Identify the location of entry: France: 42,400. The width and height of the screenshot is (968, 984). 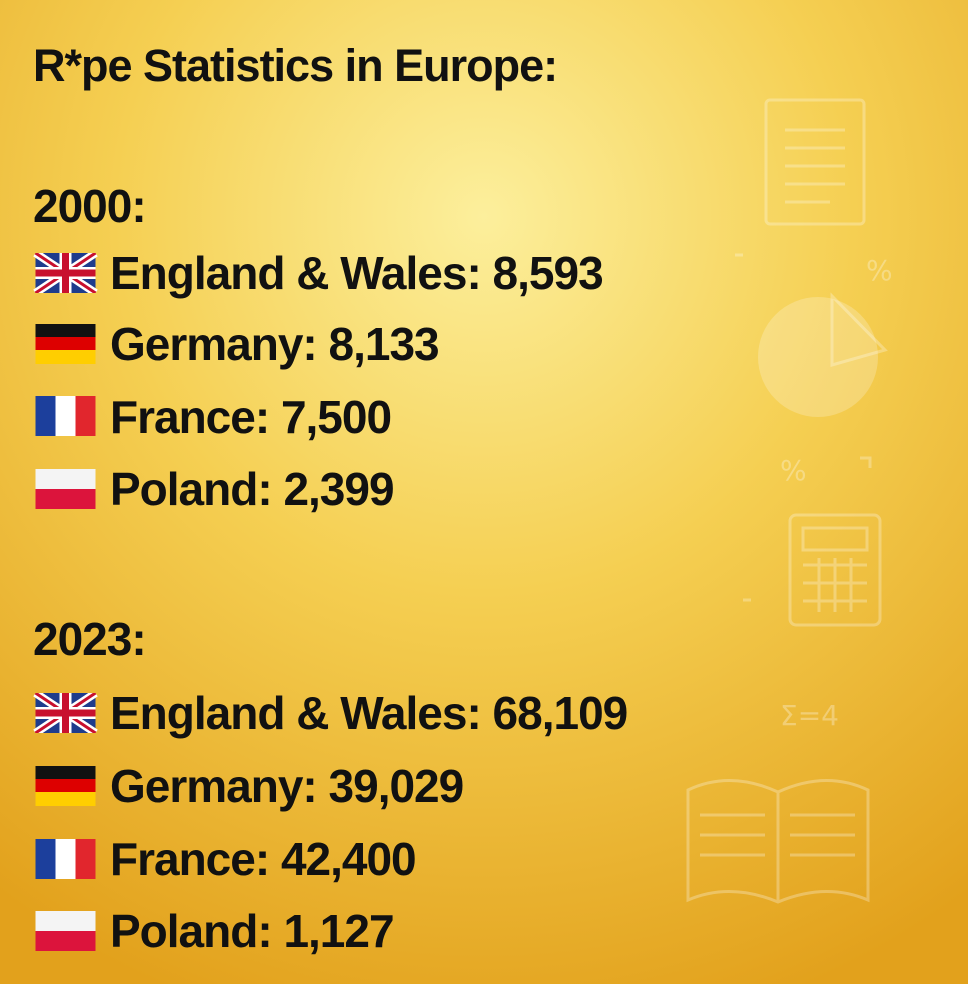
(263, 859).